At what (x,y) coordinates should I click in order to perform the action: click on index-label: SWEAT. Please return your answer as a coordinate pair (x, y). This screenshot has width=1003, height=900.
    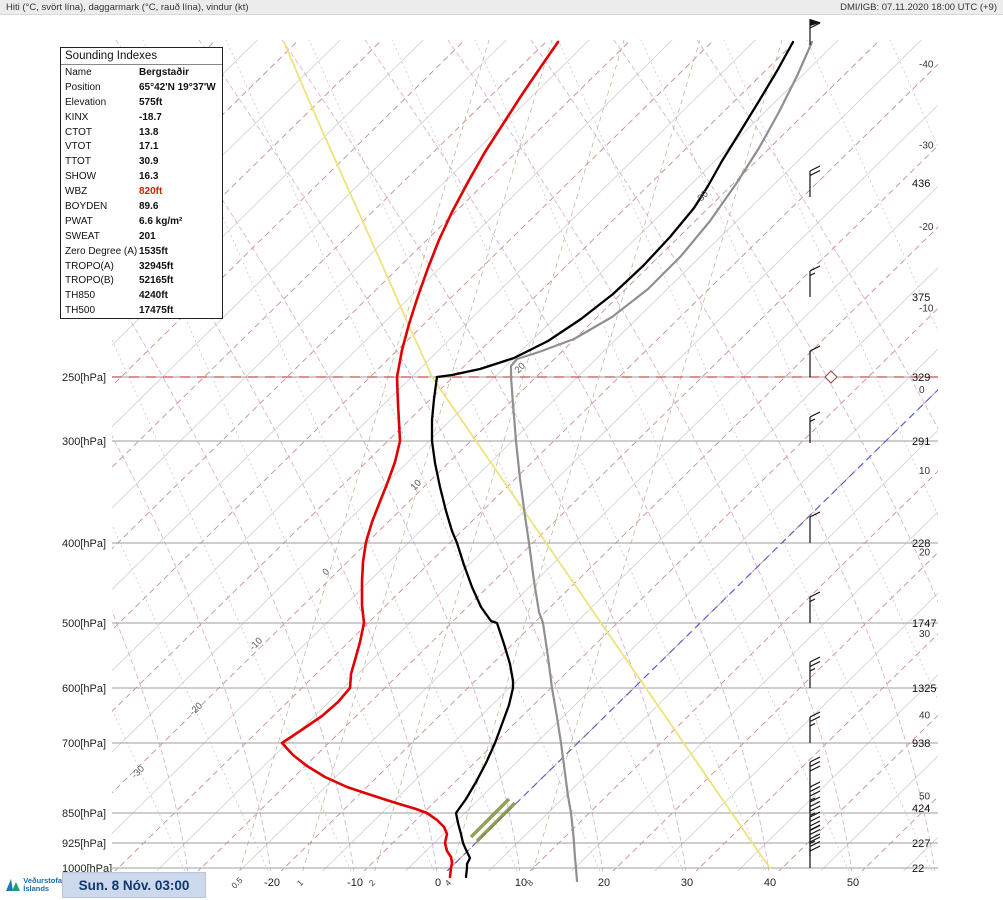
    Looking at the image, I should click on (82, 236).